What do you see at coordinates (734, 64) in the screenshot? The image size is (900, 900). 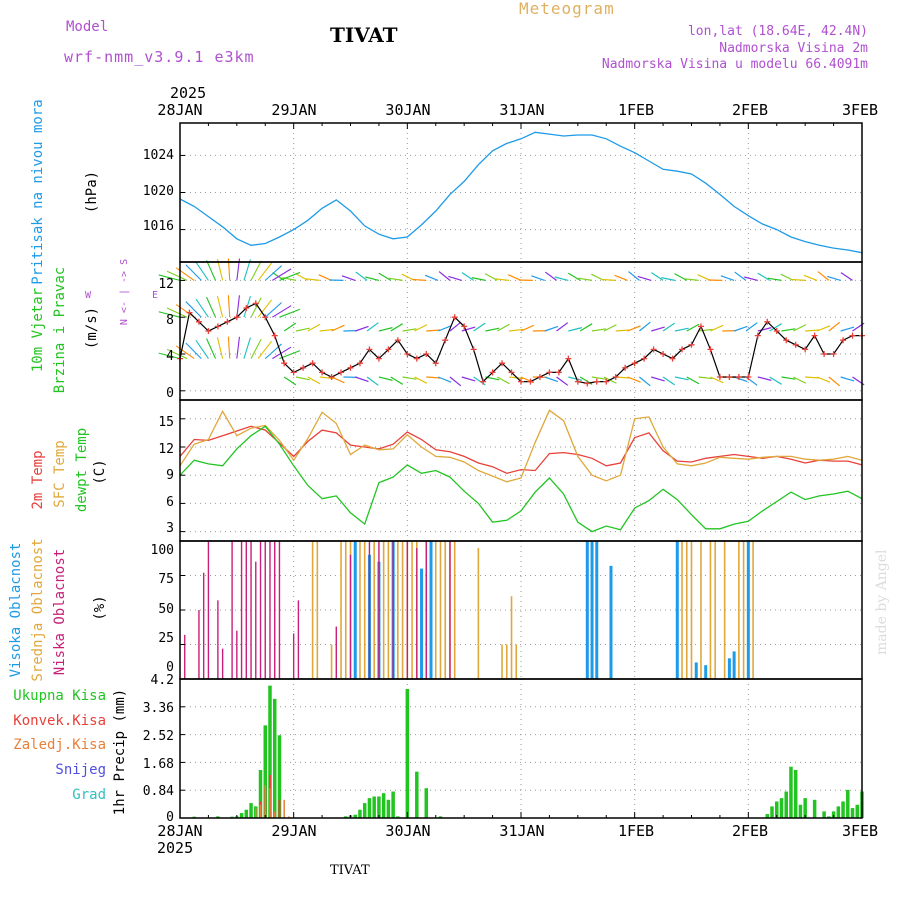 I see `model-elevation-label: Nadmorska Visina u modelu 66.4091m` at bounding box center [734, 64].